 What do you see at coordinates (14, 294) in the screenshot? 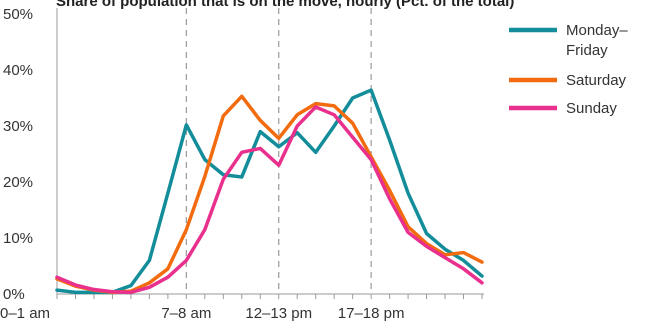
I see `y-tick-label: 0%` at bounding box center [14, 294].